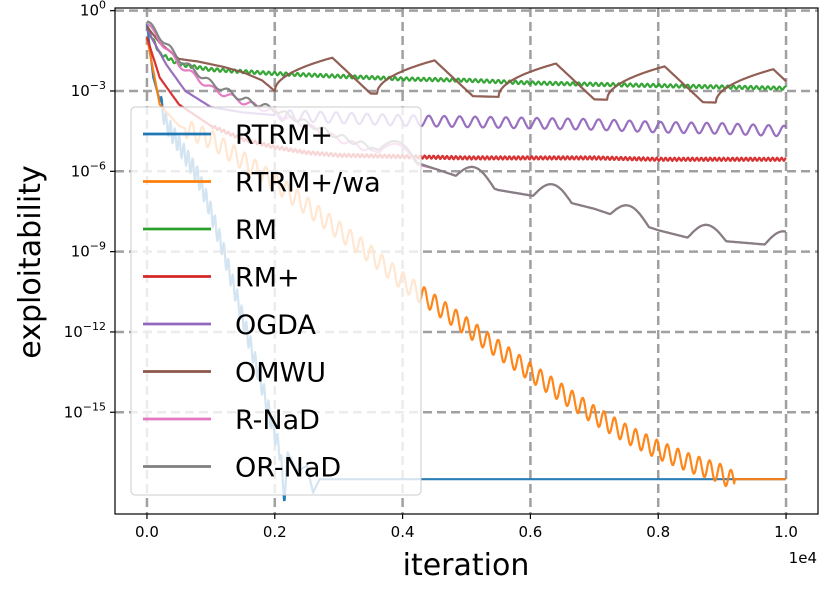  What do you see at coordinates (88, 169) in the screenshot?
I see `y-tick-label: 10⁻⁶` at bounding box center [88, 169].